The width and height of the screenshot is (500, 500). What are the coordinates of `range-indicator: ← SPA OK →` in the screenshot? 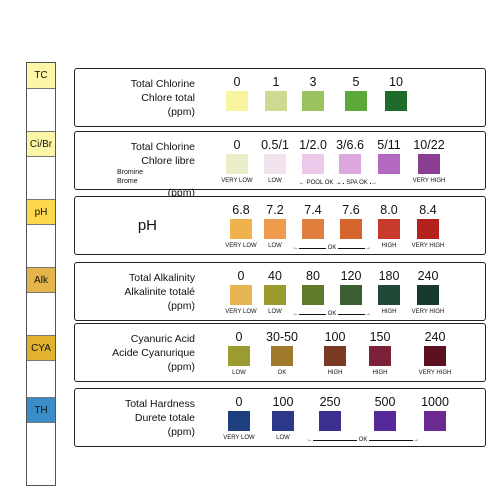 It's located at (357, 183).